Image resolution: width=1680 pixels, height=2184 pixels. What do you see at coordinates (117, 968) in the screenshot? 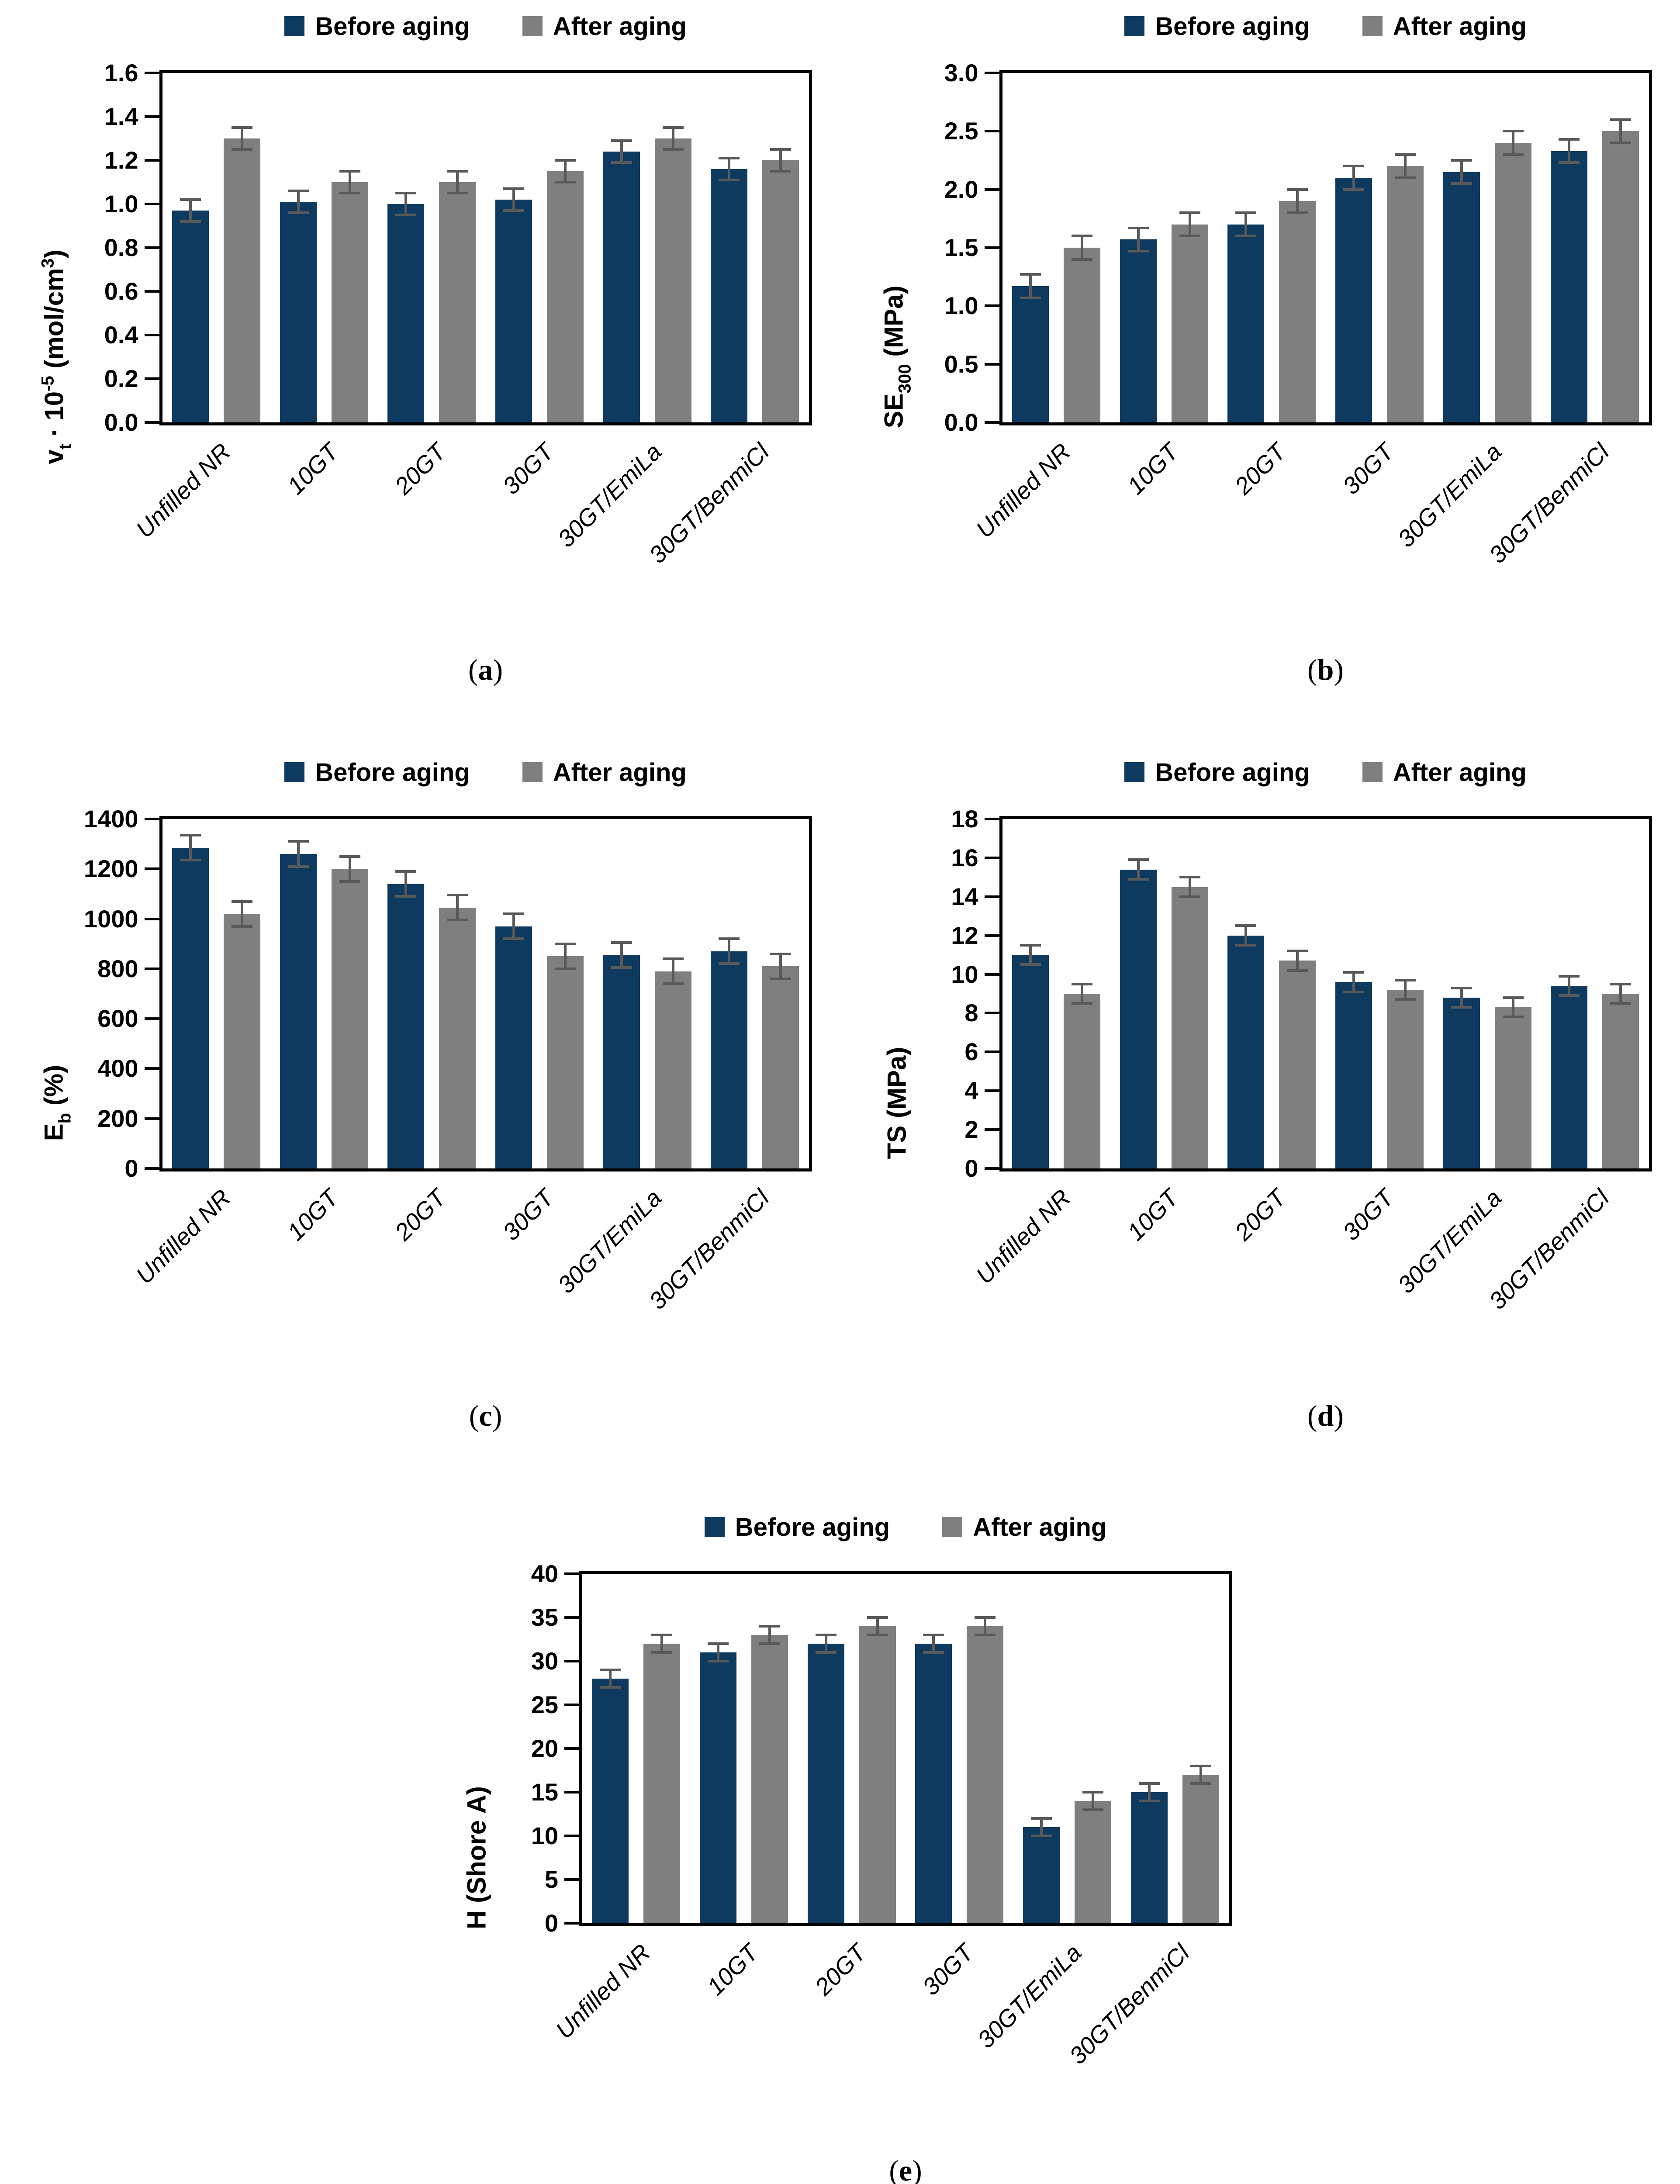
I see `y-tick-label: 800` at bounding box center [117, 968].